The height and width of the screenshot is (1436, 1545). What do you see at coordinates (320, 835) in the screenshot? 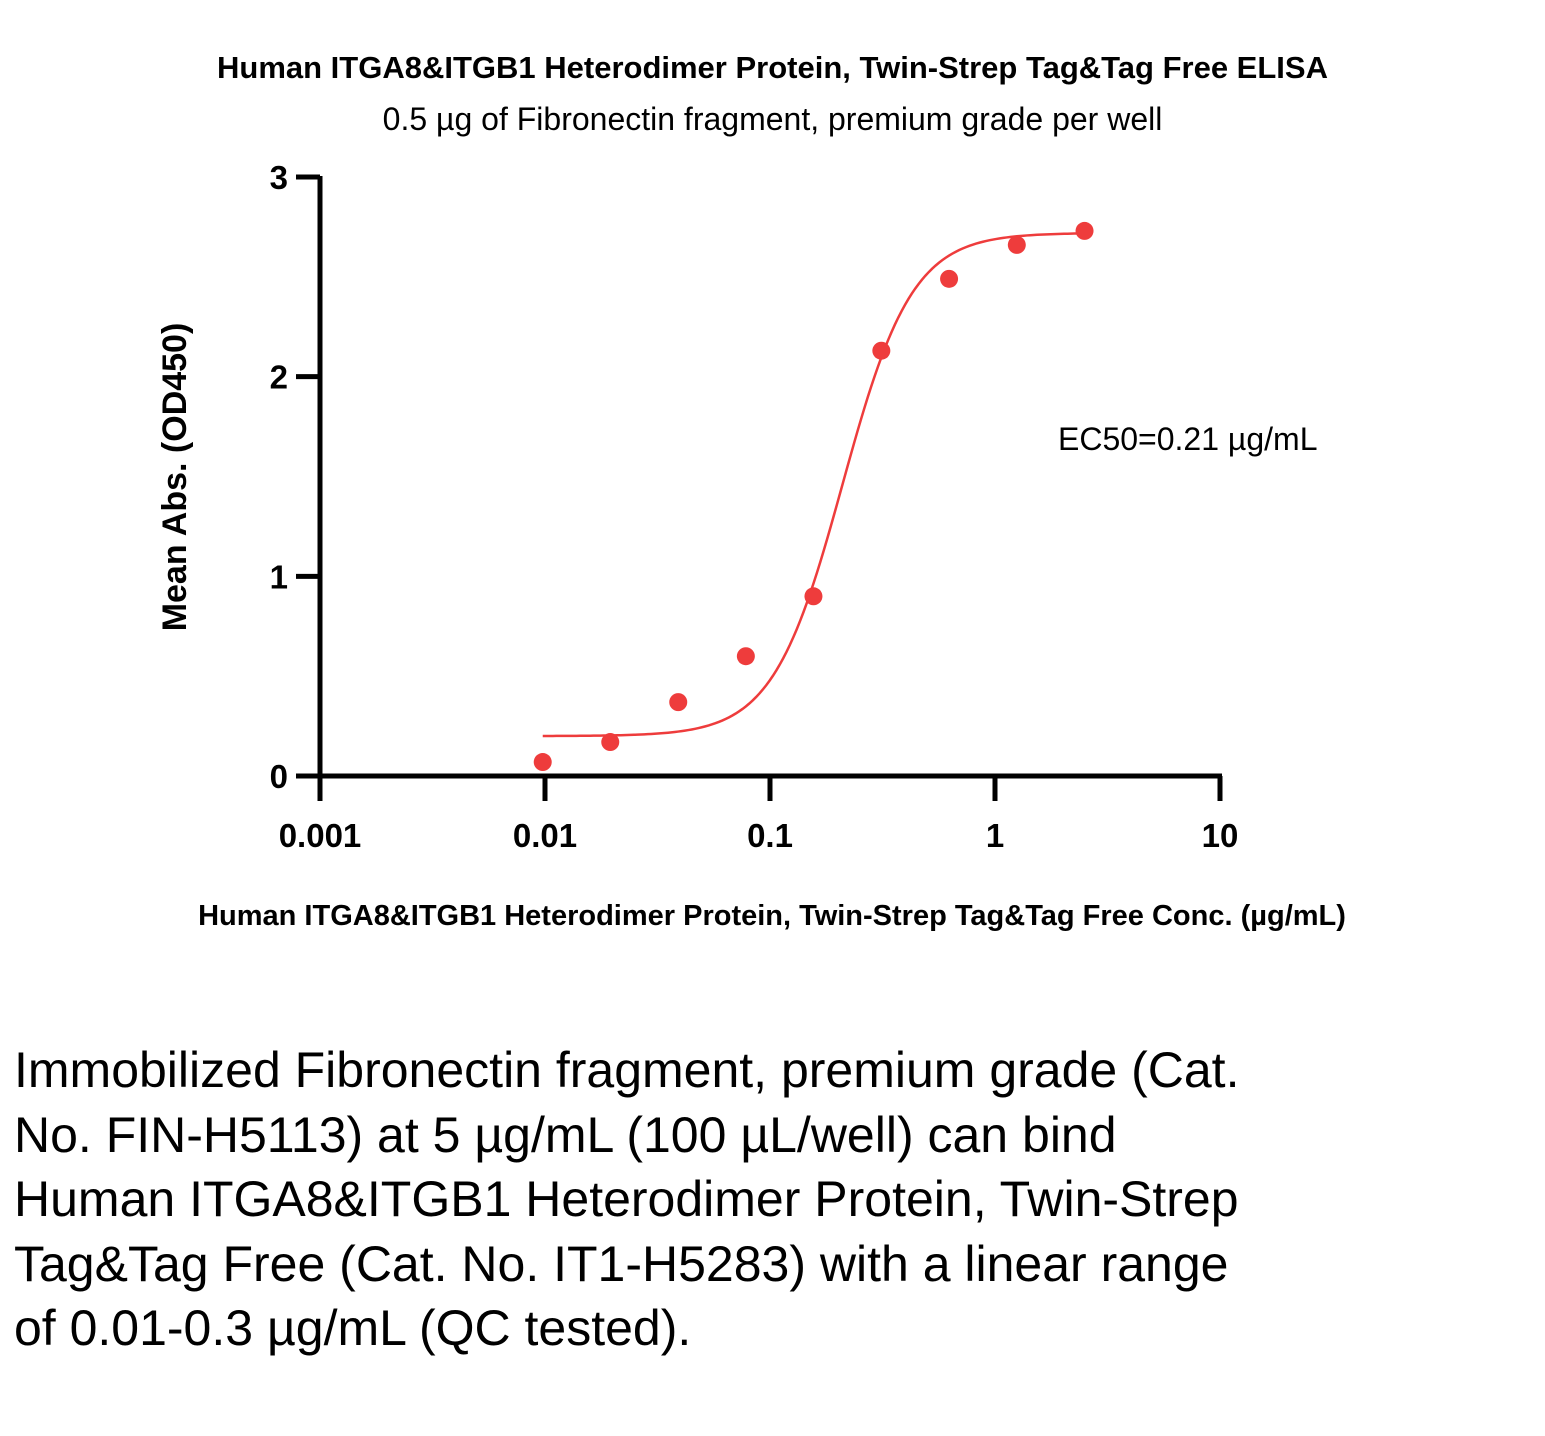
I see `x-tick-label: 0.001` at bounding box center [320, 835].